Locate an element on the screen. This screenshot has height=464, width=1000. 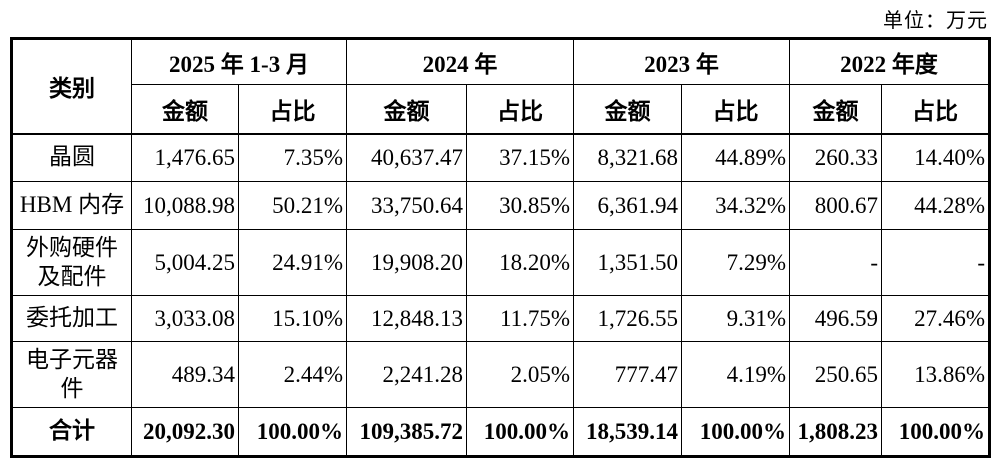
category-cell: HBM 内存 is located at coordinates (71, 205).